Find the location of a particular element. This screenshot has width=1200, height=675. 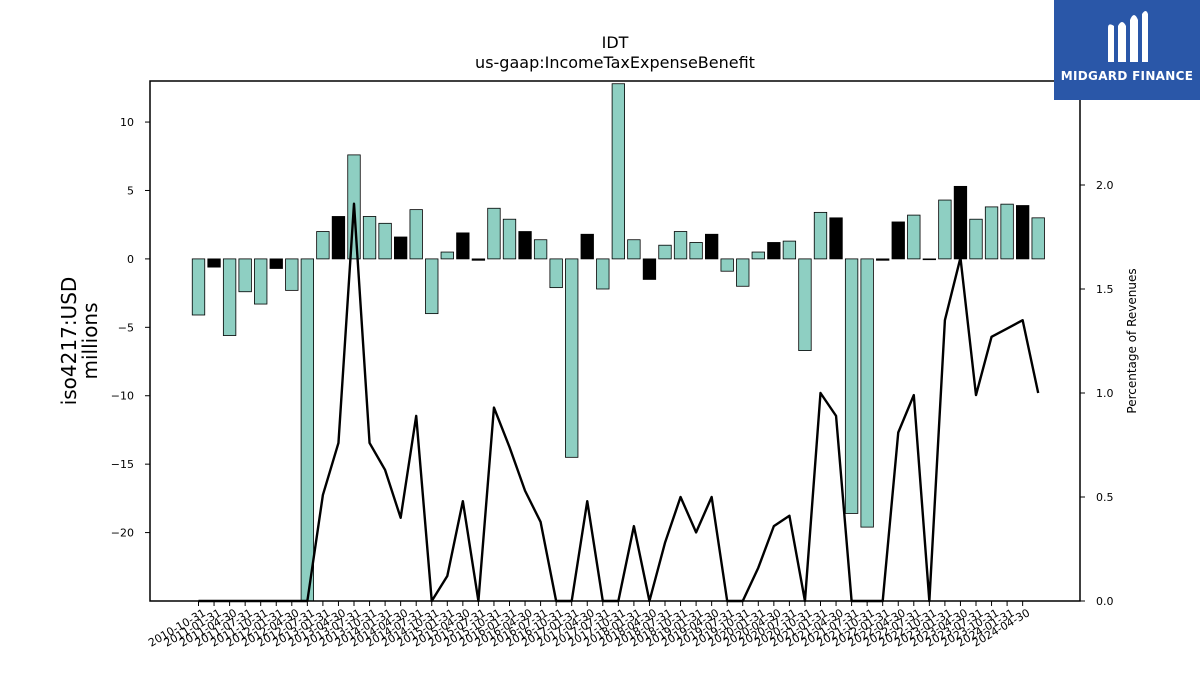

right-y-axis: 0.0 0.5 1.0 1.5 2.0 is located at coordinates (1097, 393).